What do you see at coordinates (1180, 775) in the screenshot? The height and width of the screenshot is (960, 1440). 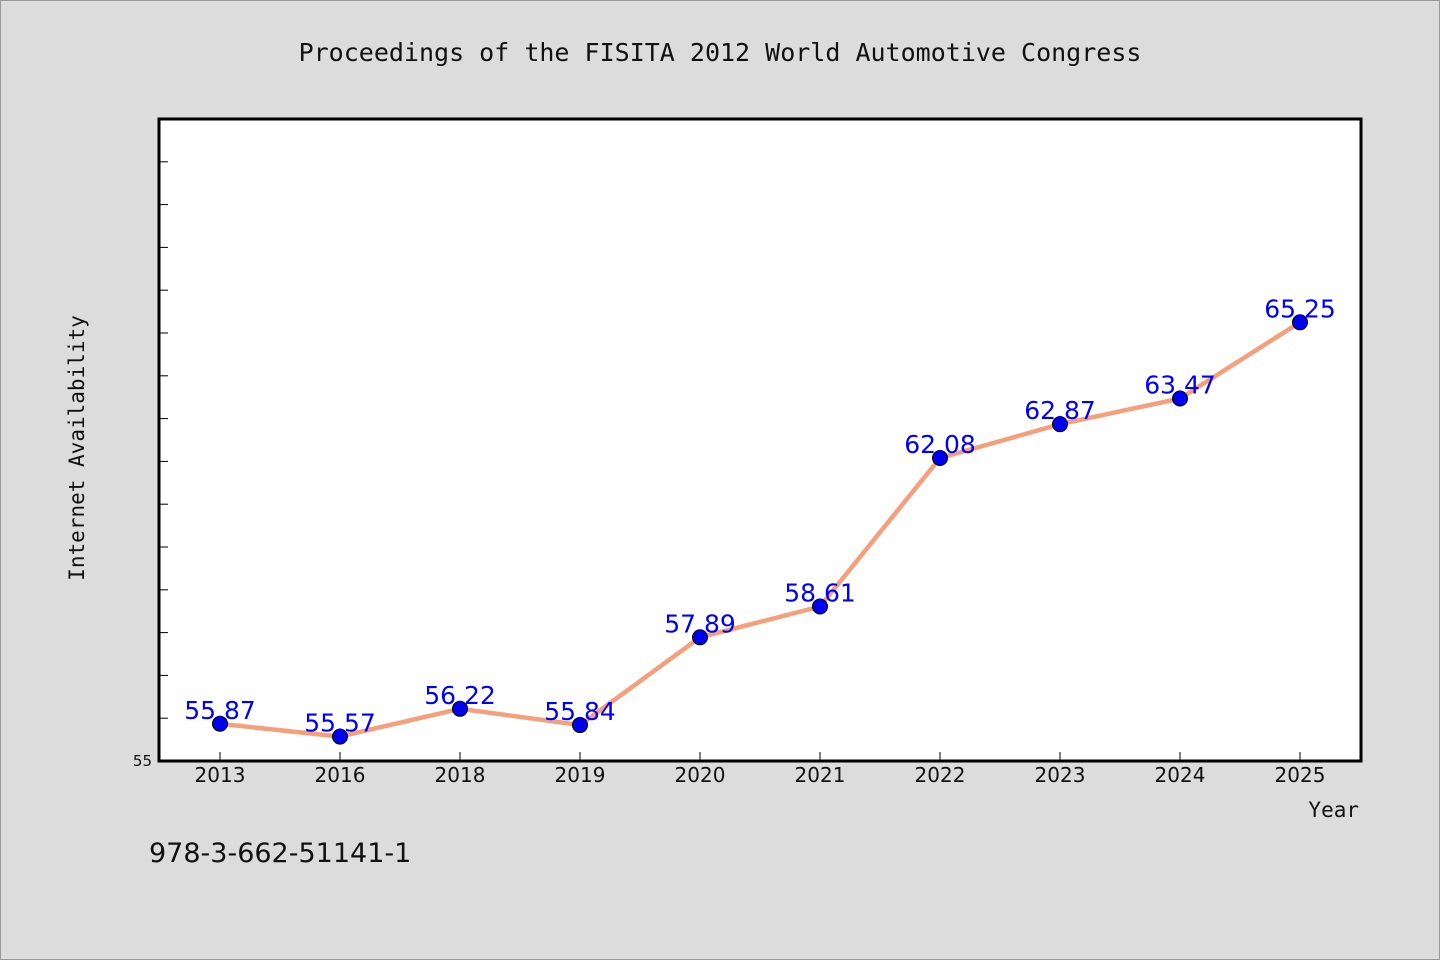 I see `x-tick-label: 2024` at bounding box center [1180, 775].